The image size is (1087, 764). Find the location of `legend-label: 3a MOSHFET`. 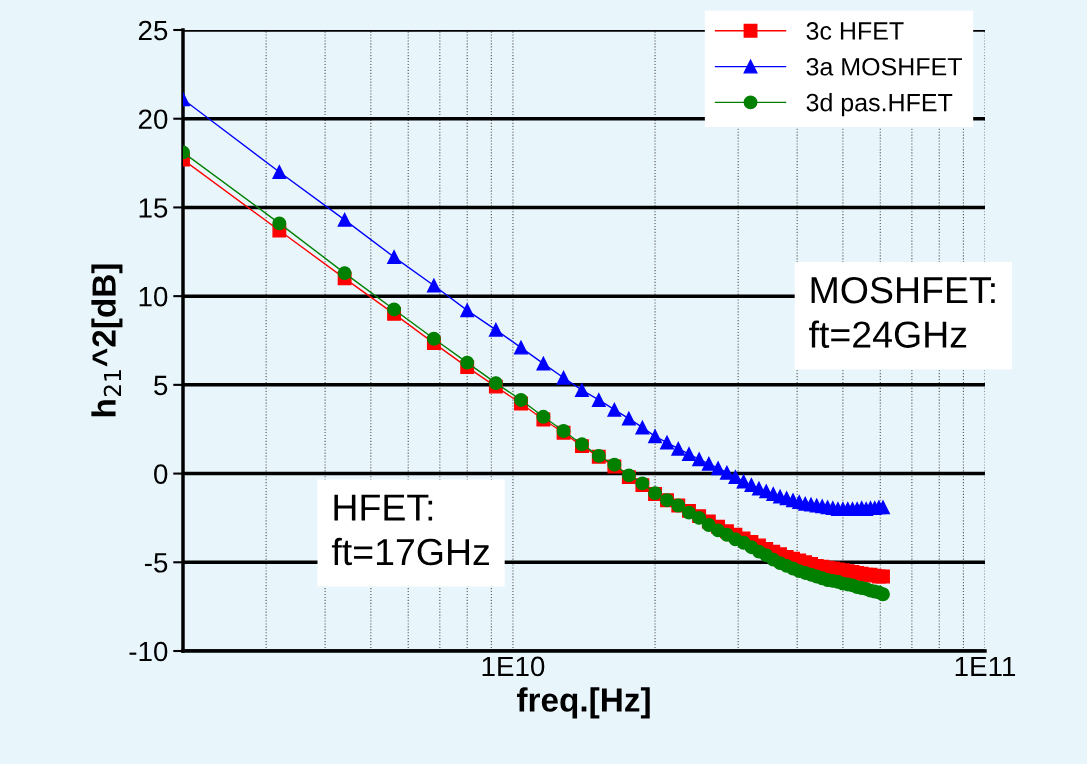

legend-label: 3a MOSHFET is located at coordinates (884, 66).